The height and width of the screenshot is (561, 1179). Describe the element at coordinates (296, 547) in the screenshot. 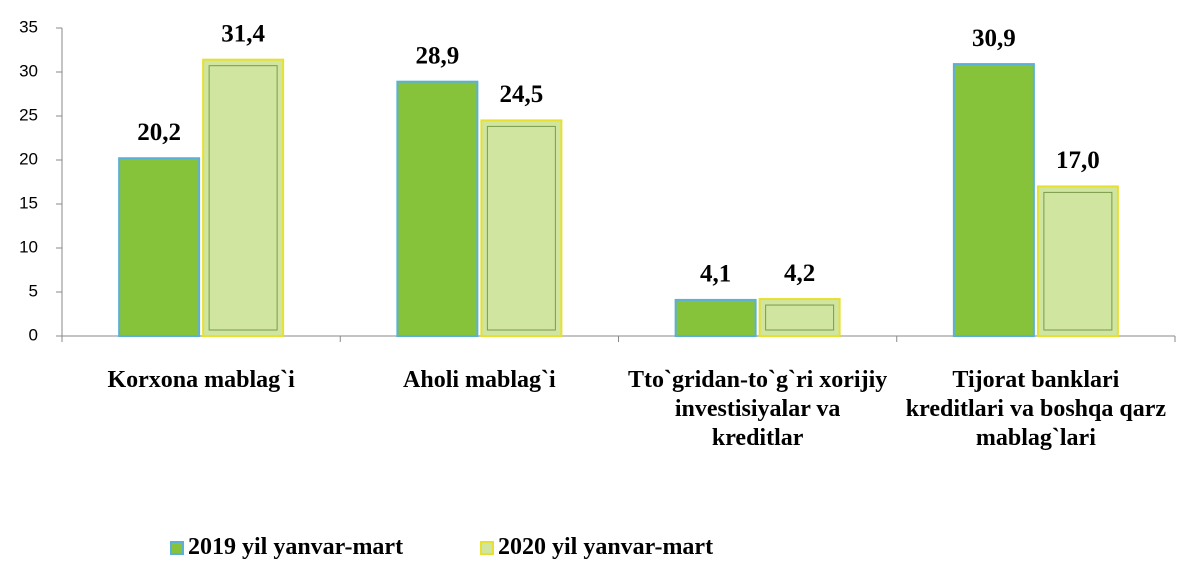

I see `legend-label: 2019 yil yanvar-mart` at that location.